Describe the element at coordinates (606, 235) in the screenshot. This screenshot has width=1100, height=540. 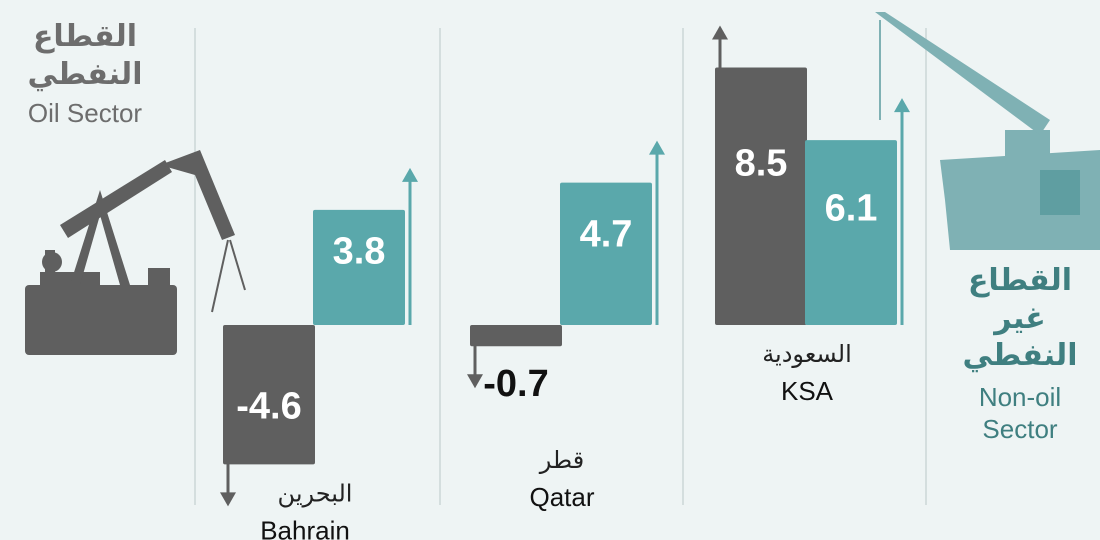
I see `value-label: 4.7` at that location.